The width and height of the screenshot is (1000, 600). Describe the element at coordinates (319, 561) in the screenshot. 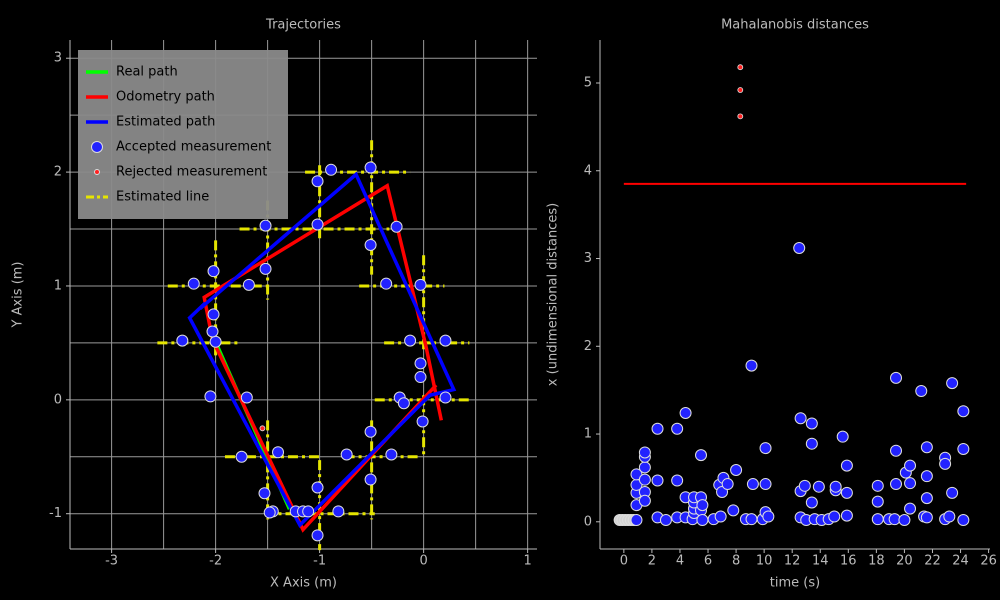

I see `x-tick-label: -1` at that location.